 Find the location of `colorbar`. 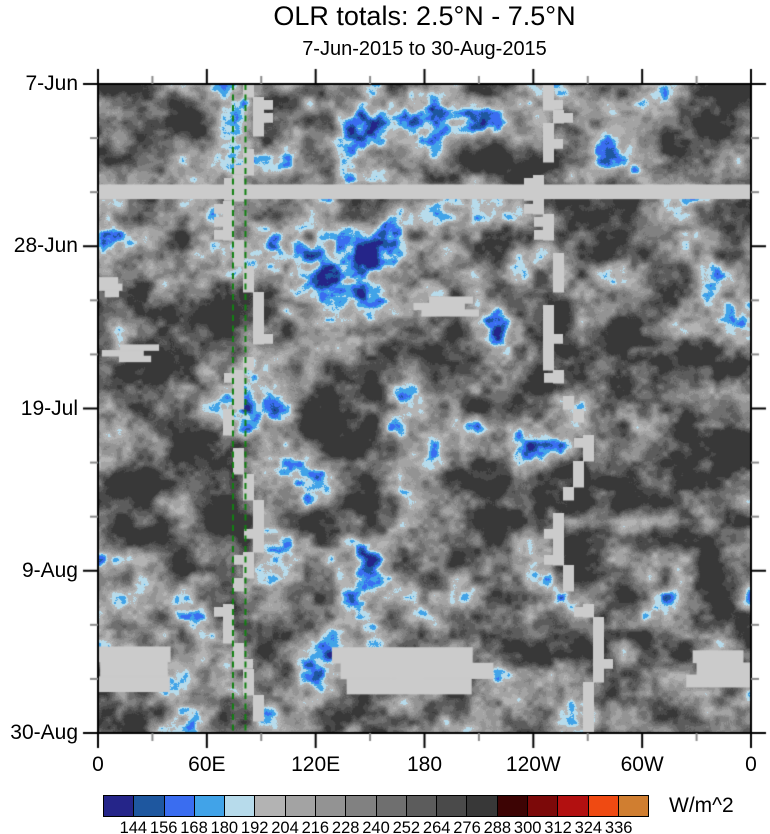

colorbar is located at coordinates (376, 806).